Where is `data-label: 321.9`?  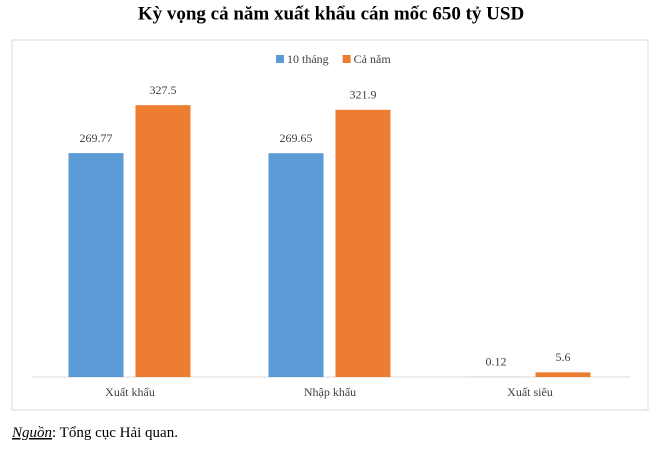
data-label: 321.9 is located at coordinates (363, 95).